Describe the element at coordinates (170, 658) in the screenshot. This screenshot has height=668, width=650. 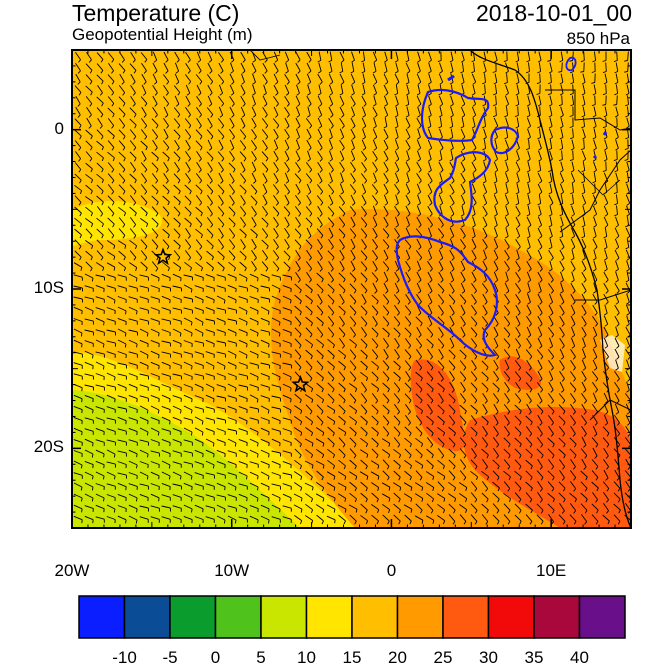
I see `colorbar-label: -5` at that location.